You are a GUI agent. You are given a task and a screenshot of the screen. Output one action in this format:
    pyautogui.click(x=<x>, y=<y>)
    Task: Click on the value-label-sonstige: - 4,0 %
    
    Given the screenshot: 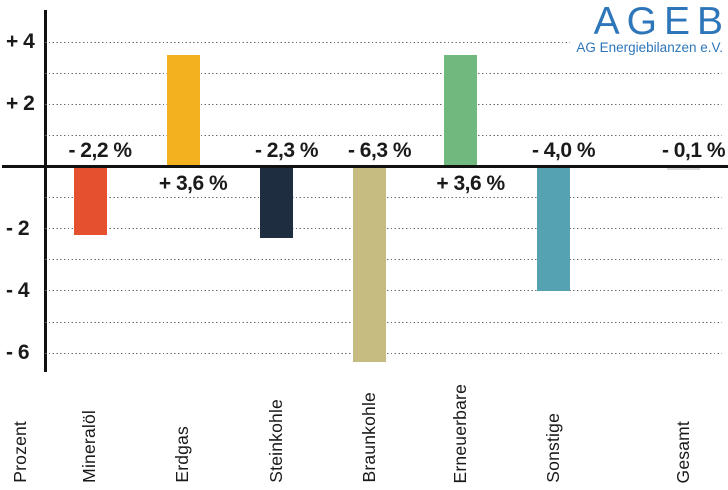 What is the action you would take?
    pyautogui.click(x=563, y=150)
    